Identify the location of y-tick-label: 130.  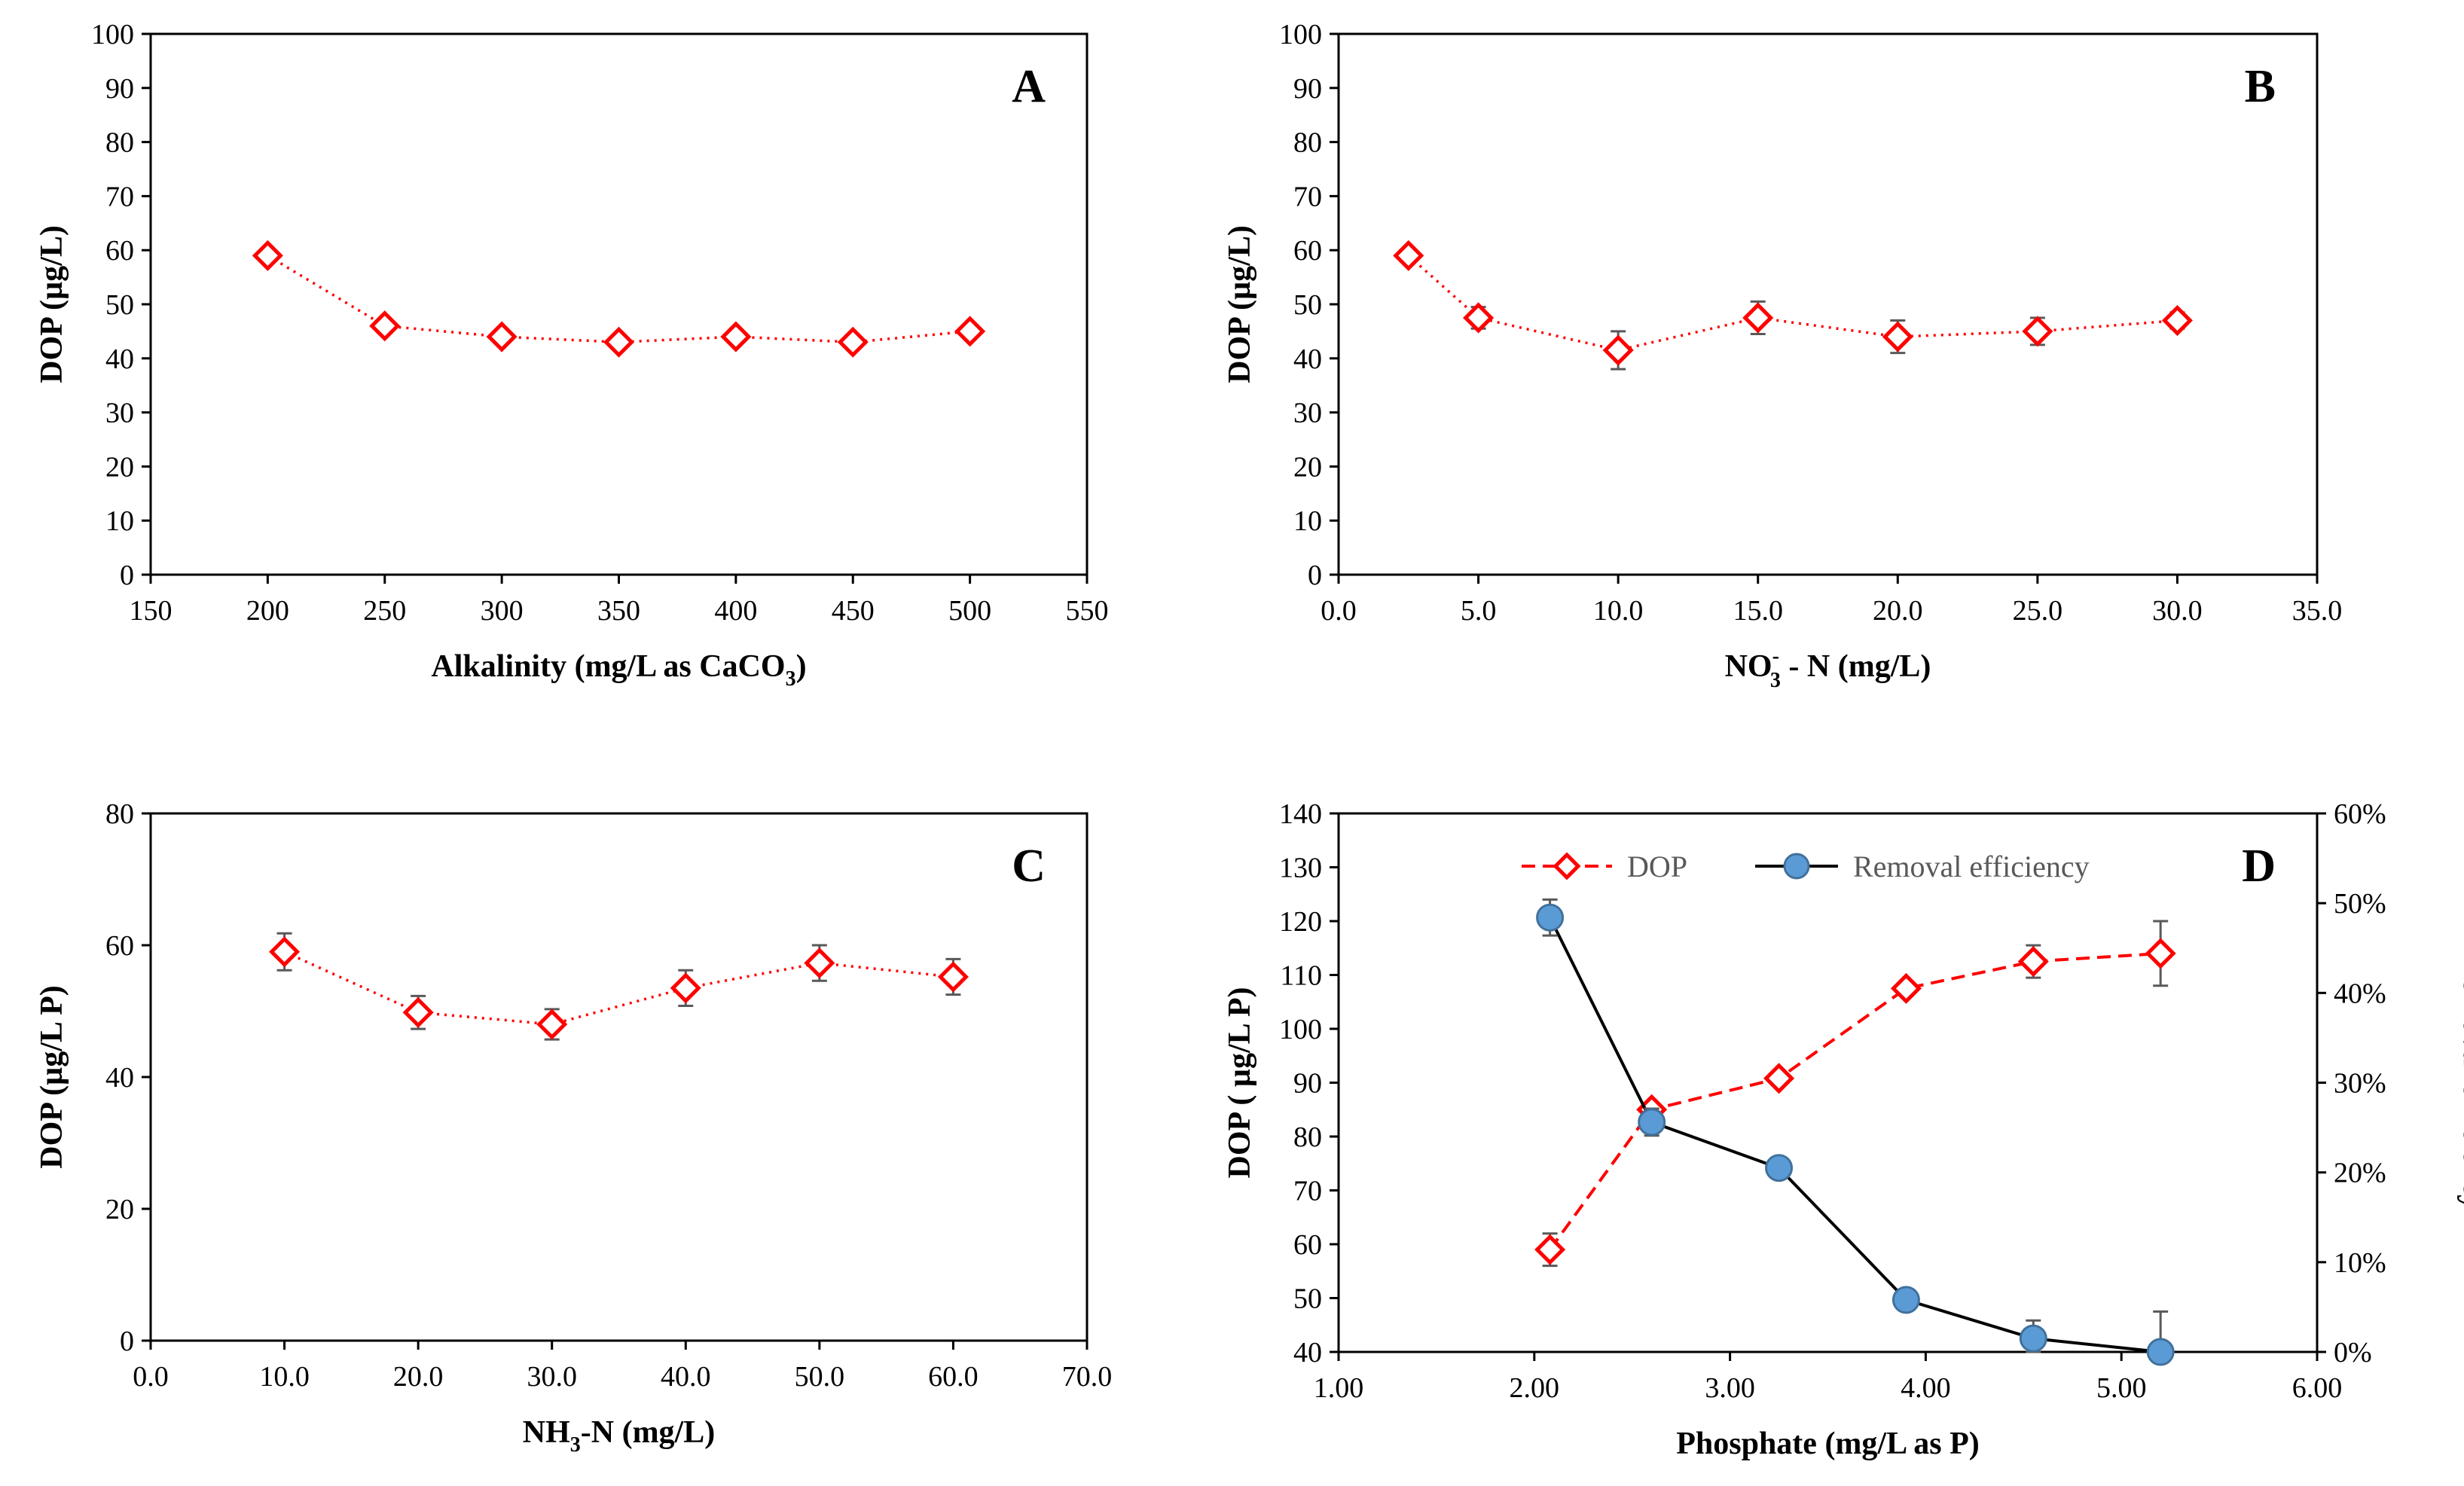
(1300, 868).